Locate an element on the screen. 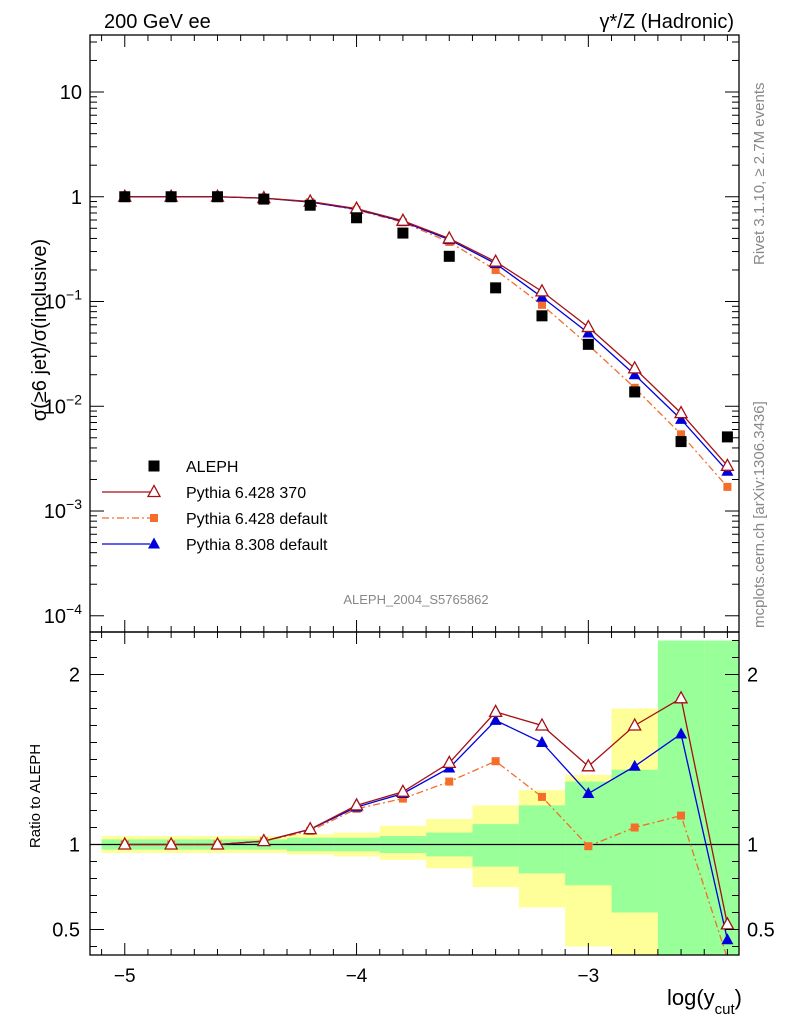 Image resolution: width=786 pixels, height=1024 pixels. y-axis-title-main: σ(≥6 jet)/σ(inclusive) is located at coordinates (40, 330).